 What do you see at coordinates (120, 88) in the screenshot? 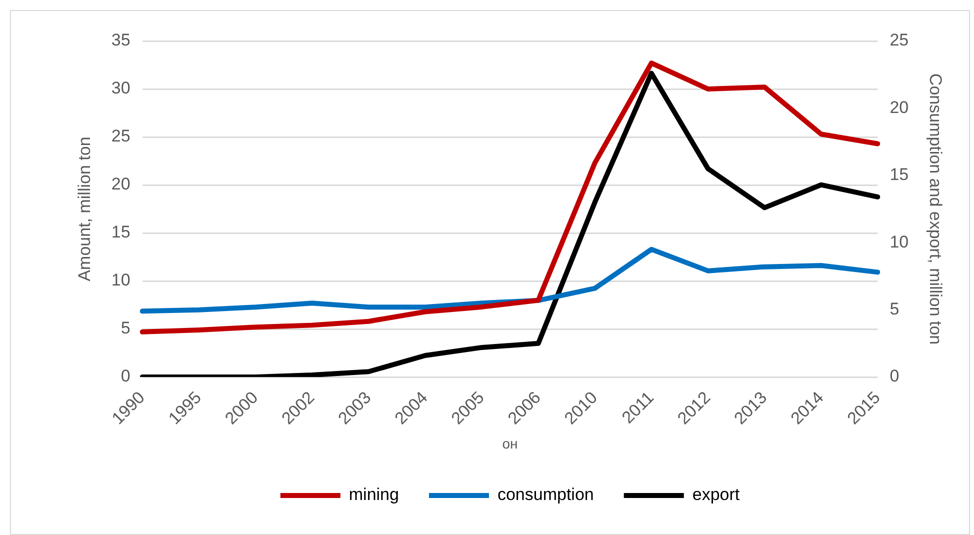
I see `y-tick-label: 30` at bounding box center [120, 88].